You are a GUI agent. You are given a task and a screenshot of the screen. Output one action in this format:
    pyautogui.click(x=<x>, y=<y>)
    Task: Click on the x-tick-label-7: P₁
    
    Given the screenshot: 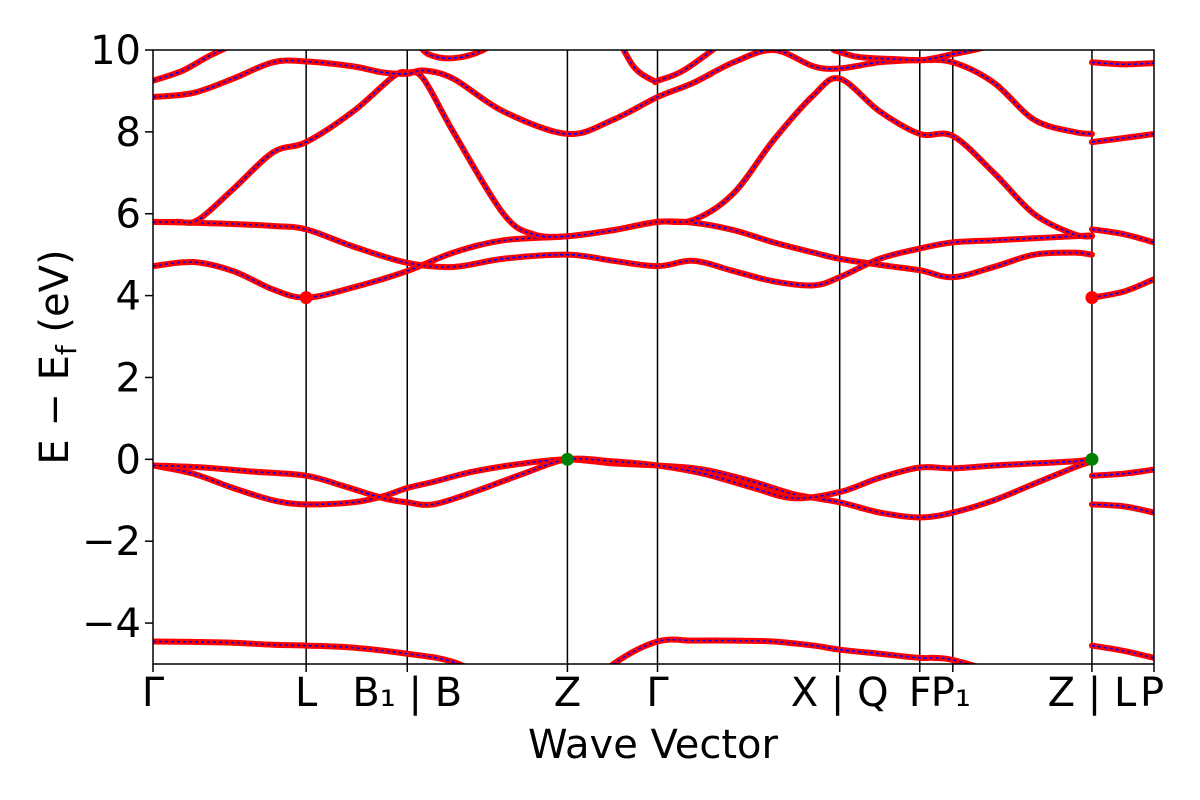 What is the action you would take?
    pyautogui.click(x=951, y=693)
    